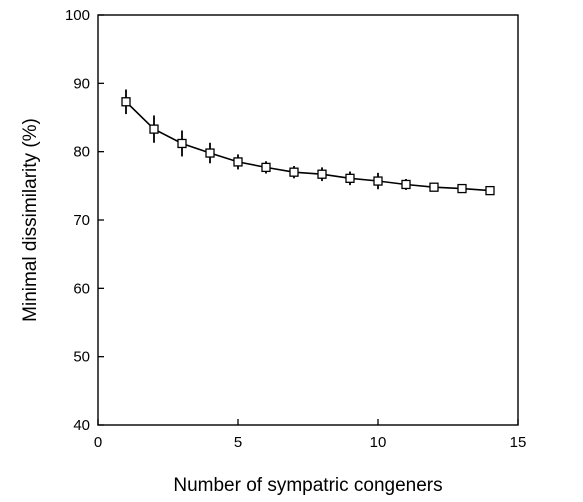 The image size is (583, 502). What do you see at coordinates (30, 220) in the screenshot?
I see `y-axis-title: Minimal dissimilarity (%)` at bounding box center [30, 220].